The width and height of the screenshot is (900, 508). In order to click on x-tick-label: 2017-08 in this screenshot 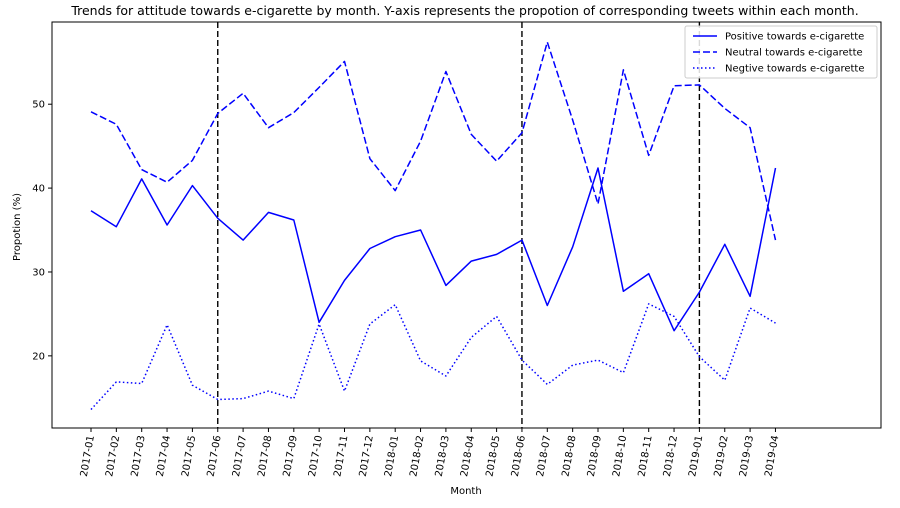, I will do `click(265, 456)`.